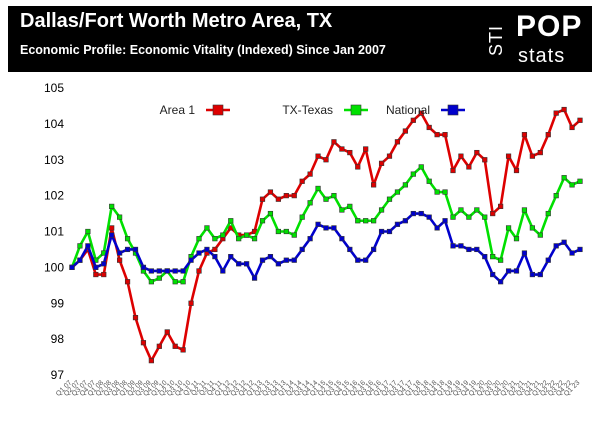  I want to click on y-axis: 97 98 99 100 101 102 103 104 105, so click(54, 231).